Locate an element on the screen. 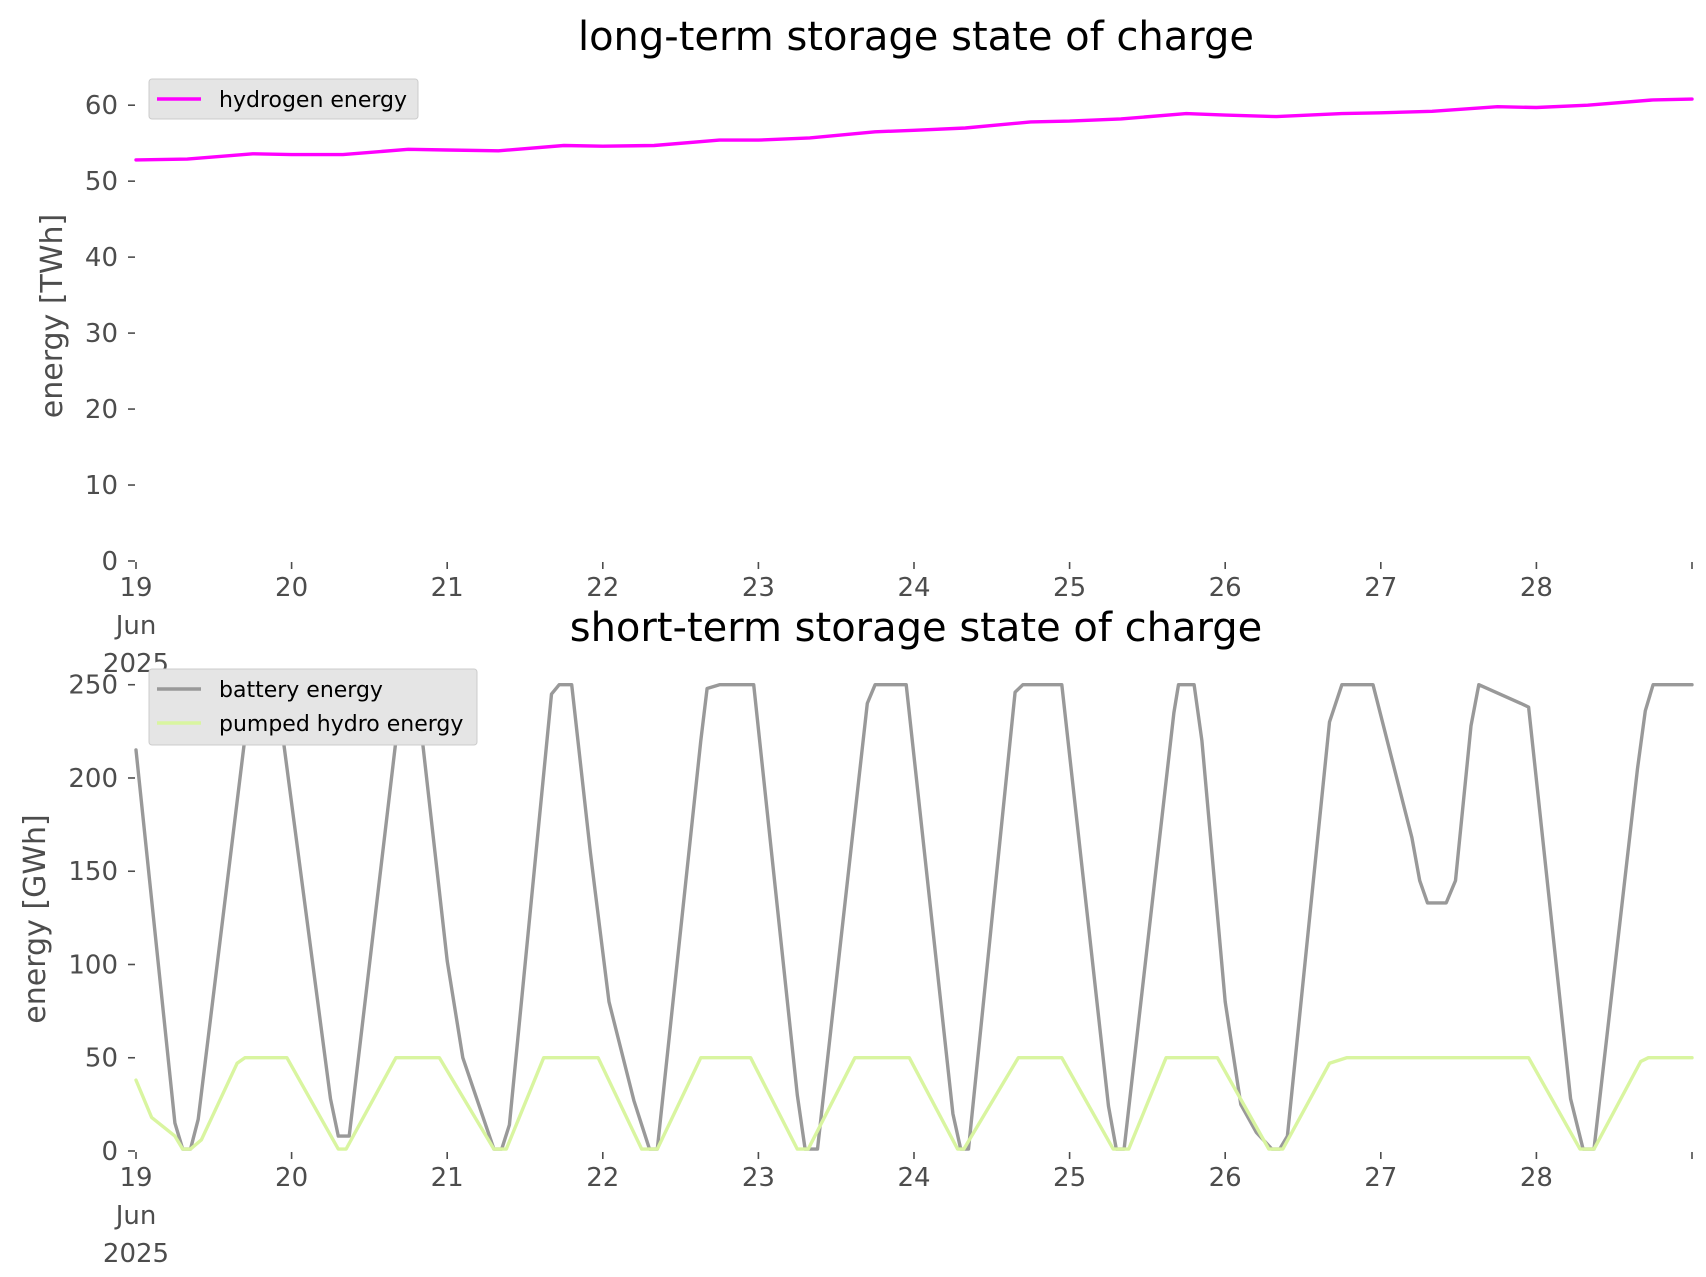 This screenshot has width=1706, height=1277. legend-label: battery energy is located at coordinates (301, 690).